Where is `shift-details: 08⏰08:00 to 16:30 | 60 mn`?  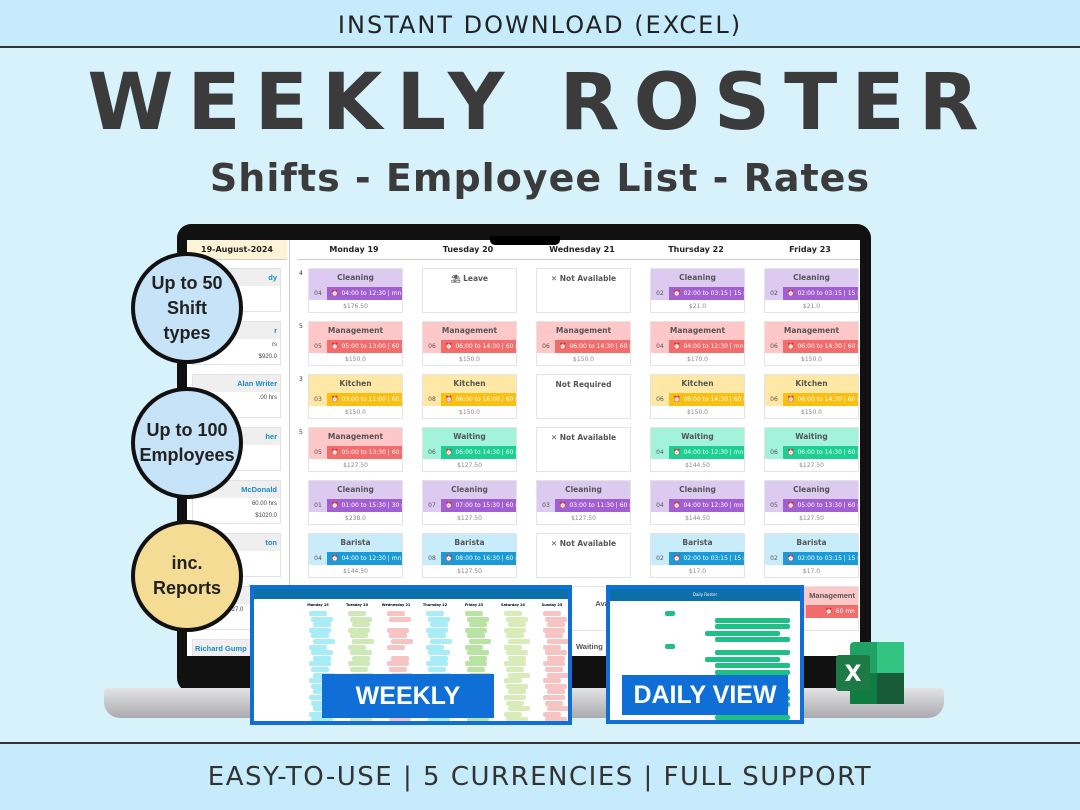
shift-details: 08⏰08:00 to 16:30 | 60 mn is located at coordinates (469, 558).